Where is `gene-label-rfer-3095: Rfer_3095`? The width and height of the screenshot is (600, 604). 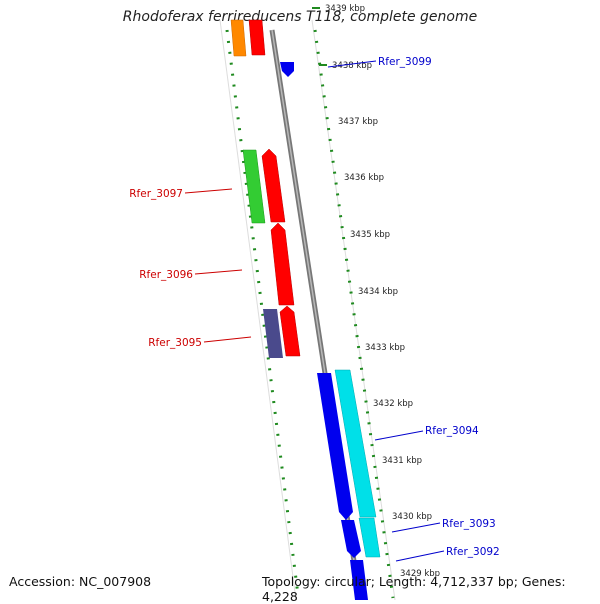
gene-label-rfer-3095: Rfer_3095 is located at coordinates (175, 343).